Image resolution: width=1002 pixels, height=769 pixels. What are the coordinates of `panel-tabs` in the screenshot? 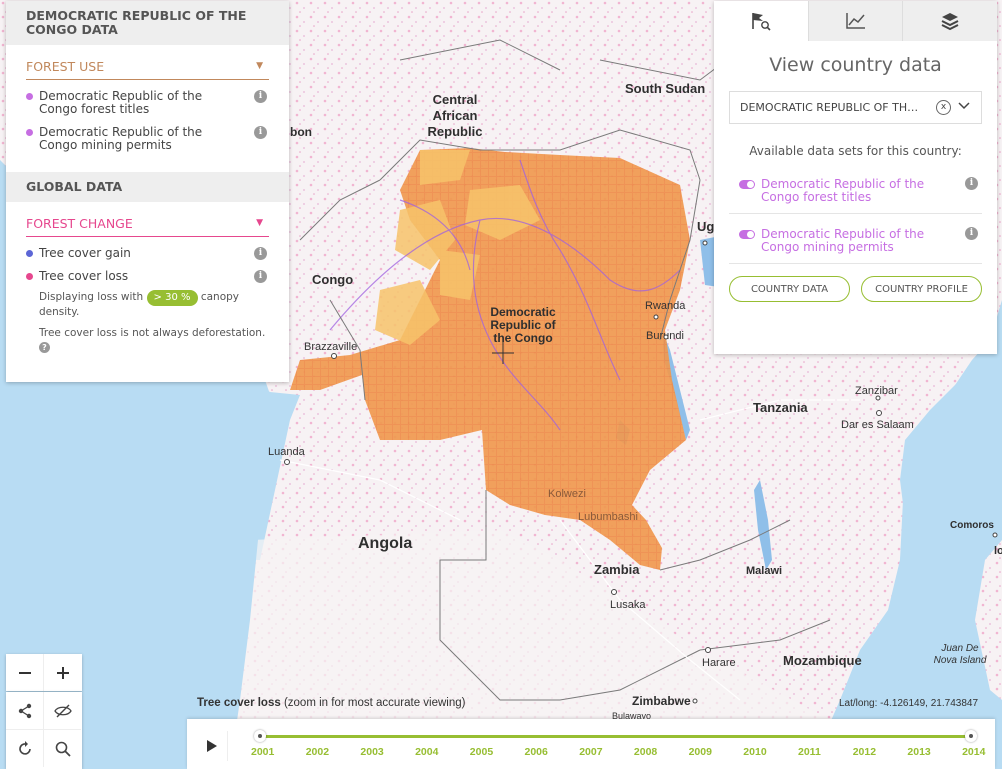 It's located at (856, 21).